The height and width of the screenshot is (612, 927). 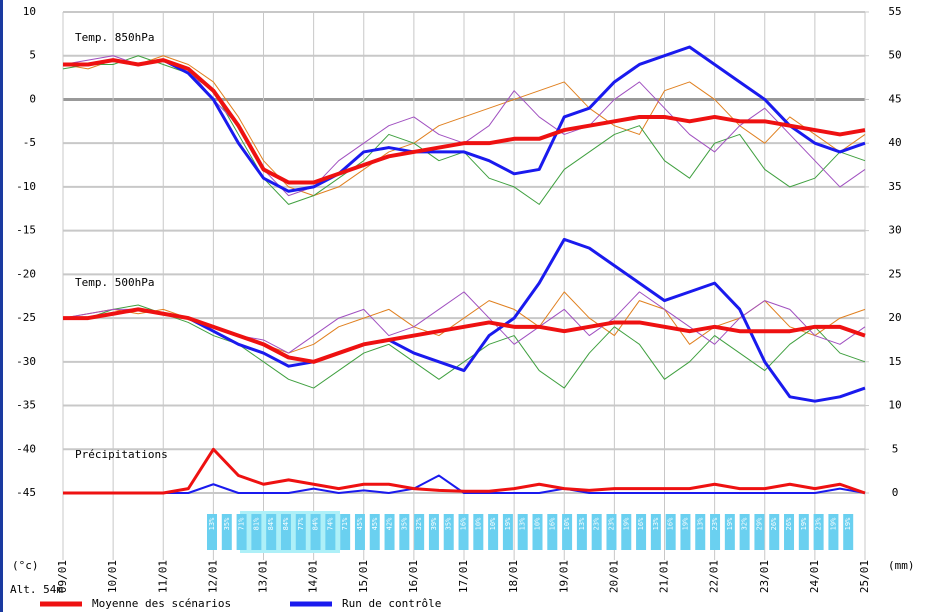 What do you see at coordinates (901, 565) in the screenshot?
I see `y2-unit: (mm)` at bounding box center [901, 565].